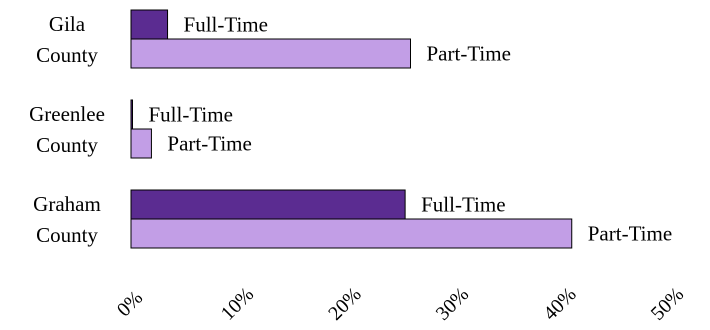  What do you see at coordinates (237, 303) in the screenshot?
I see `x-tick-label: 10%` at bounding box center [237, 303].